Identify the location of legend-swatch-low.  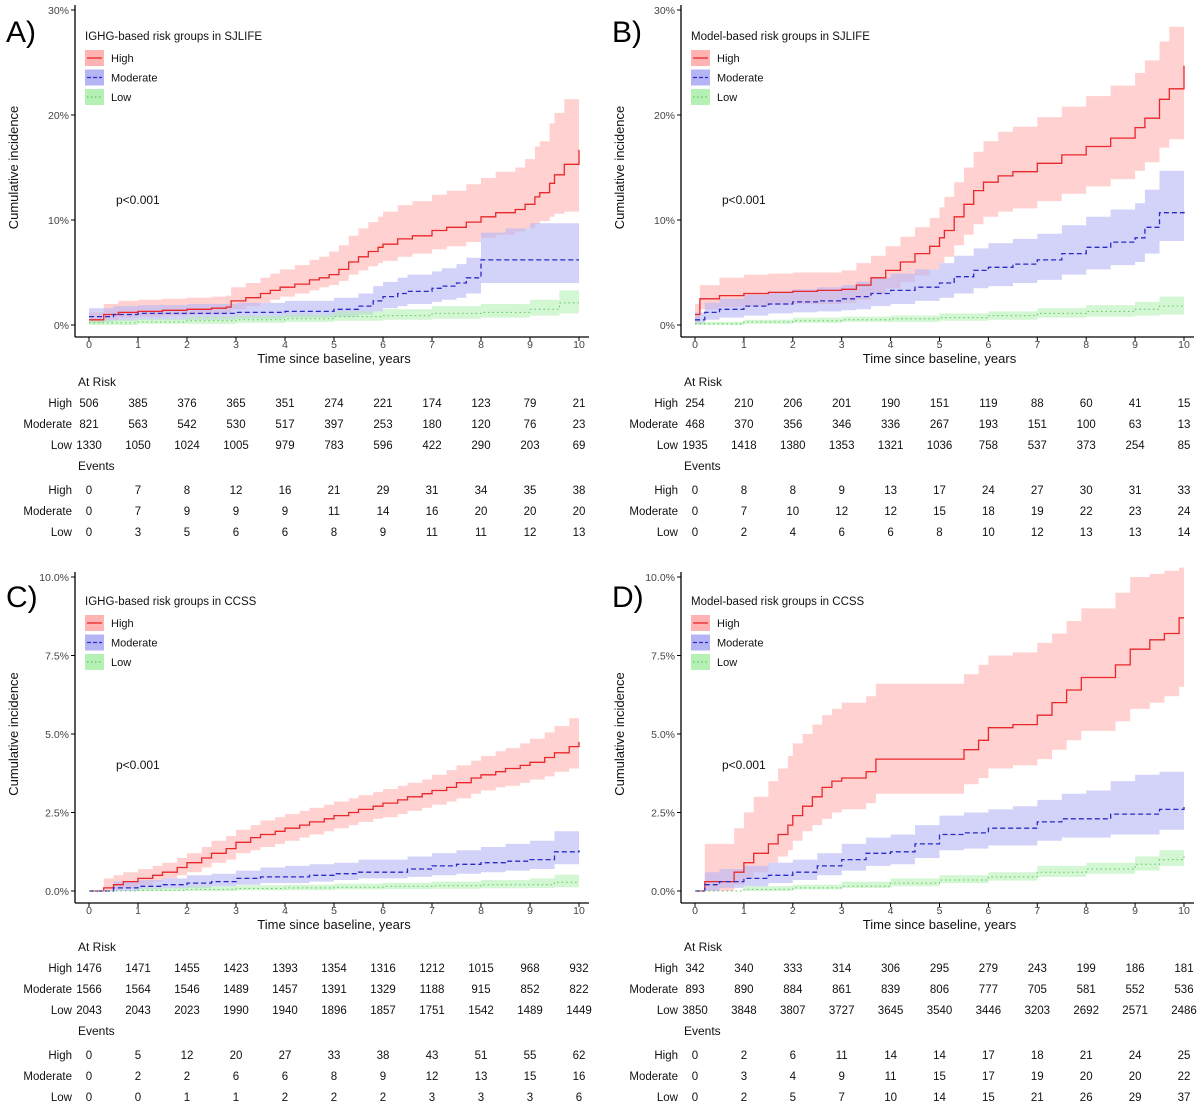
(94, 662).